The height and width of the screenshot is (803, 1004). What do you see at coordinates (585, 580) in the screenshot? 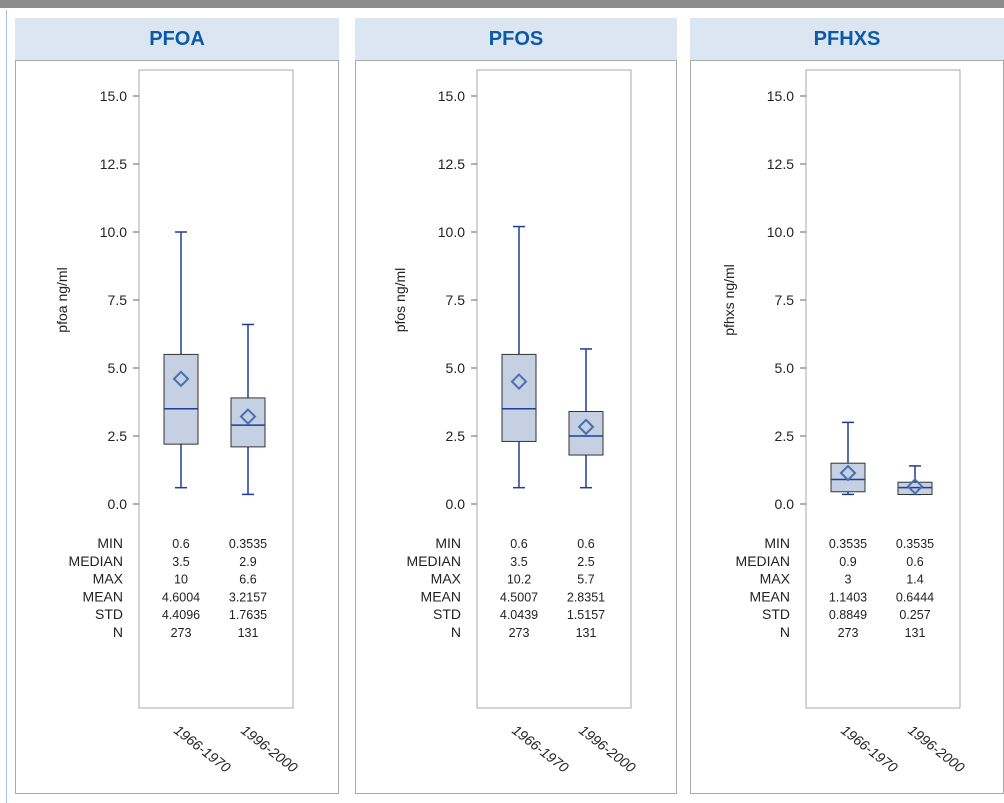
I see `stats-value: 5.7` at bounding box center [585, 580].